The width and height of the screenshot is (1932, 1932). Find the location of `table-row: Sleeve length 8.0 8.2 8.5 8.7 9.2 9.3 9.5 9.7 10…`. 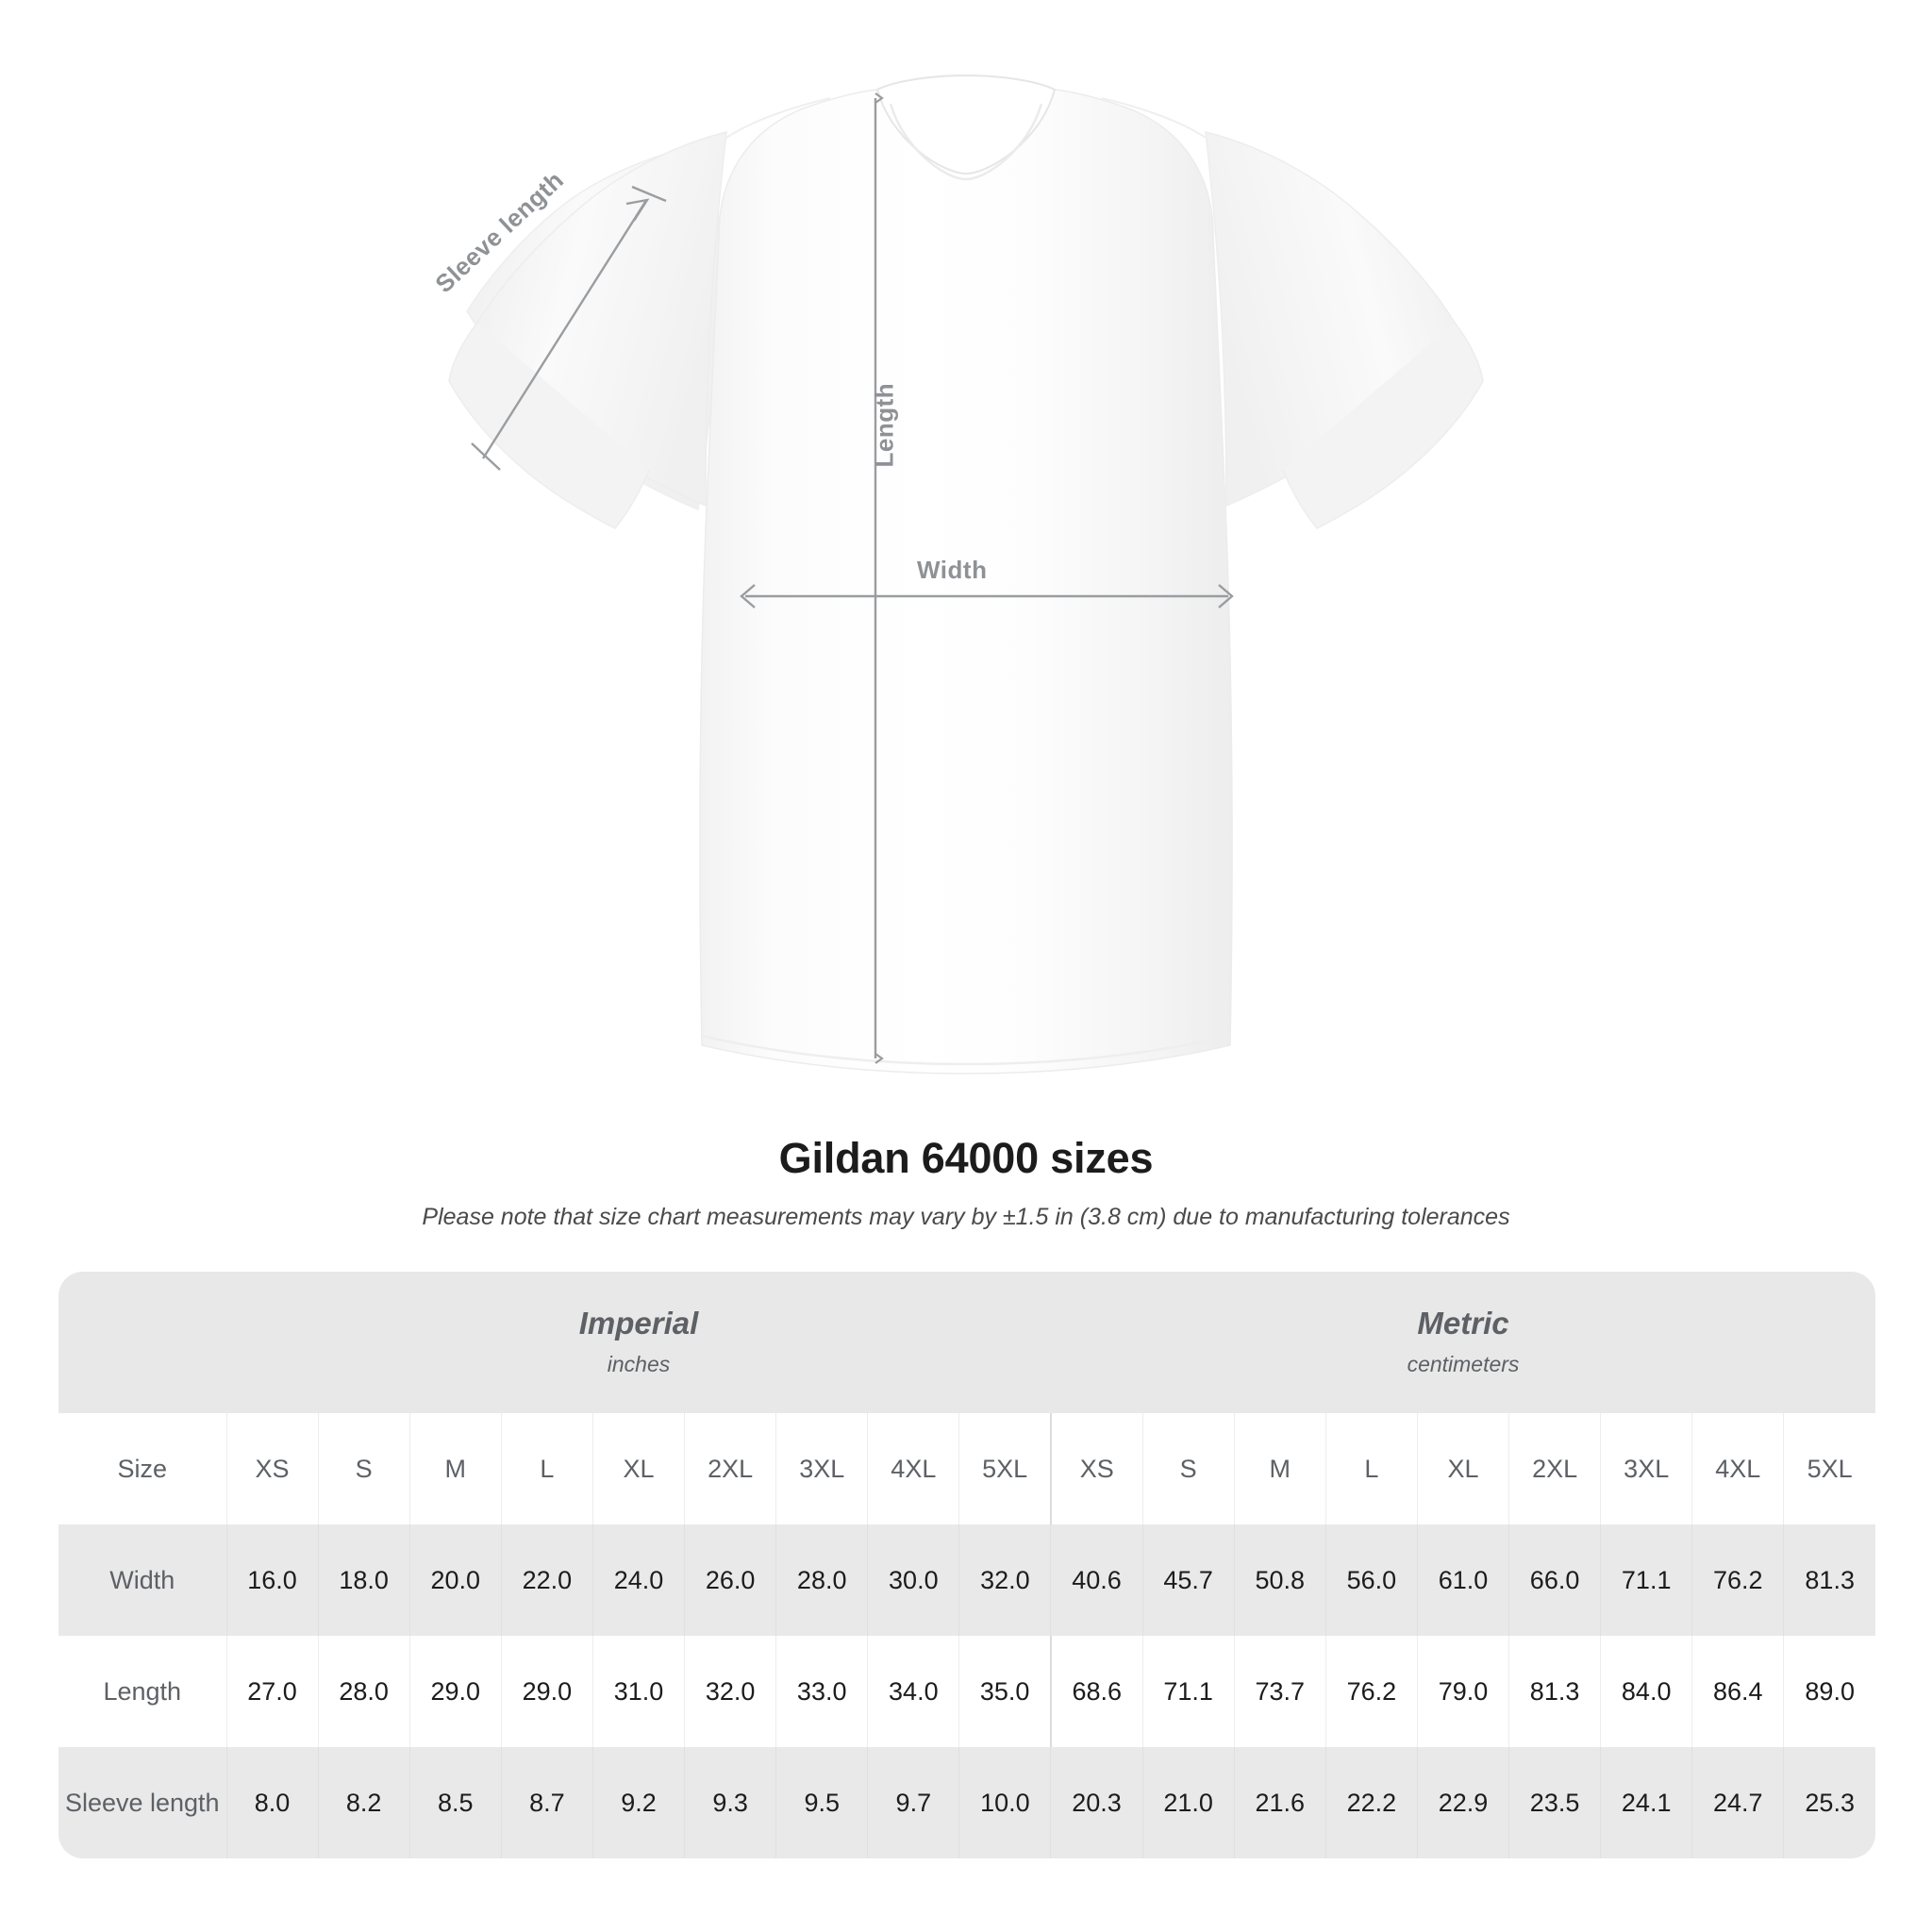

table-row: Sleeve length 8.0 8.2 8.5 8.7 9.2 9.3 9.5 9.7 10… is located at coordinates (967, 1802).